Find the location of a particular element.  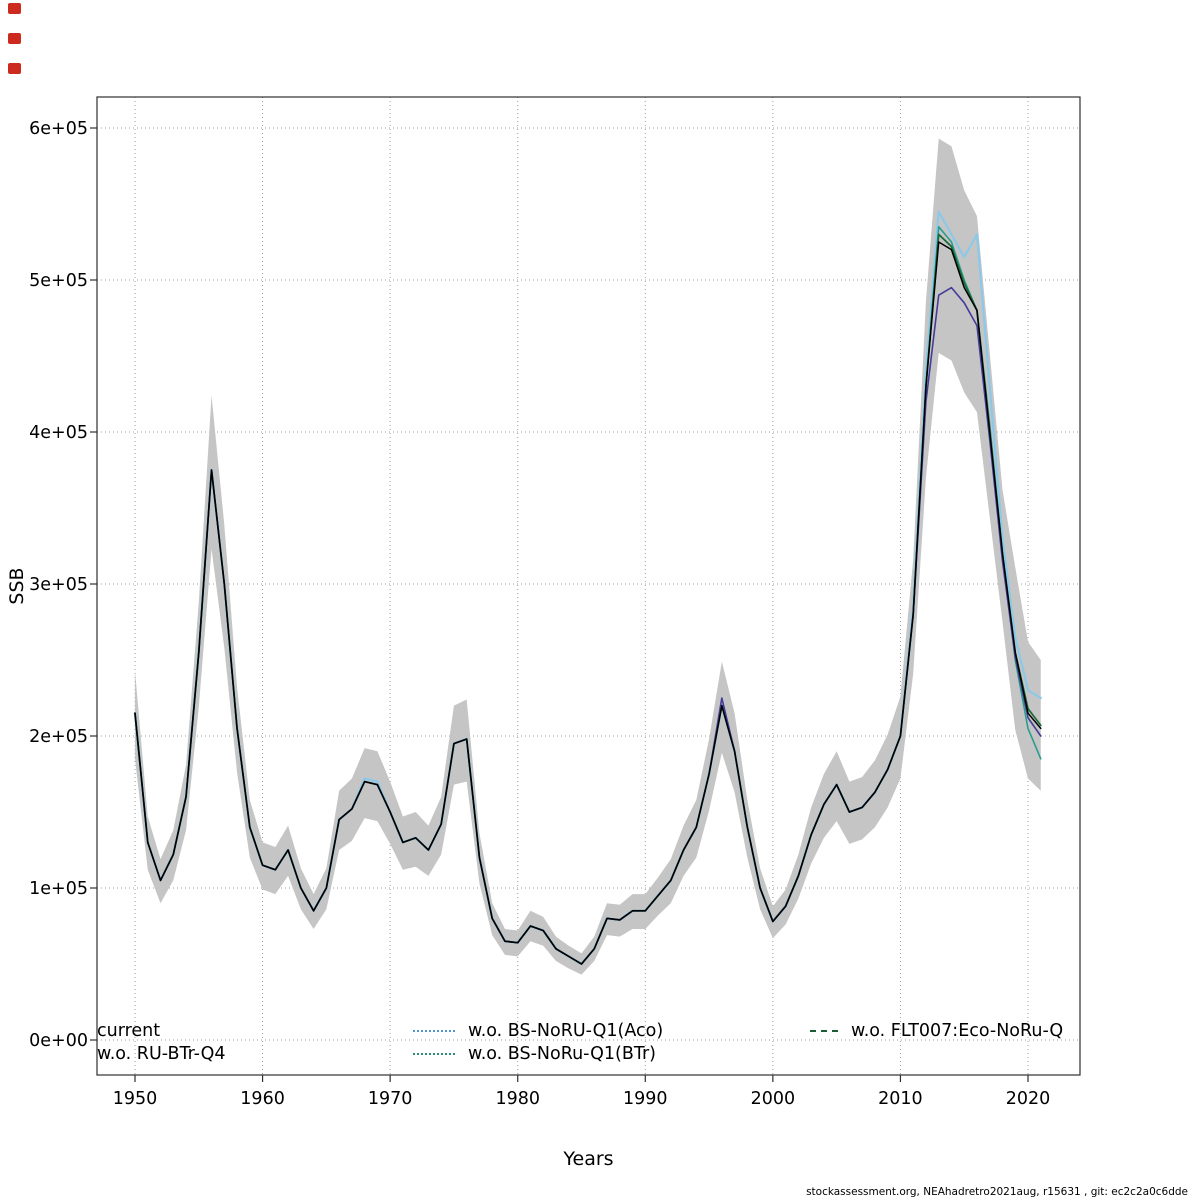

x-axis-title: Years is located at coordinates (588, 1159).